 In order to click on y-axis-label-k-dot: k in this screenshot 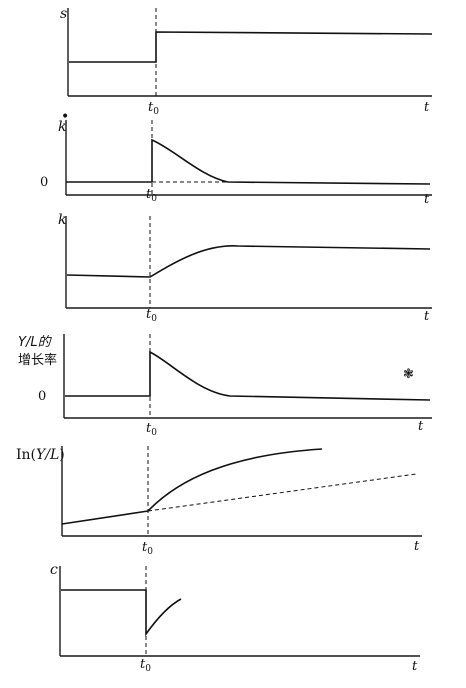, I will do `click(62, 127)`.